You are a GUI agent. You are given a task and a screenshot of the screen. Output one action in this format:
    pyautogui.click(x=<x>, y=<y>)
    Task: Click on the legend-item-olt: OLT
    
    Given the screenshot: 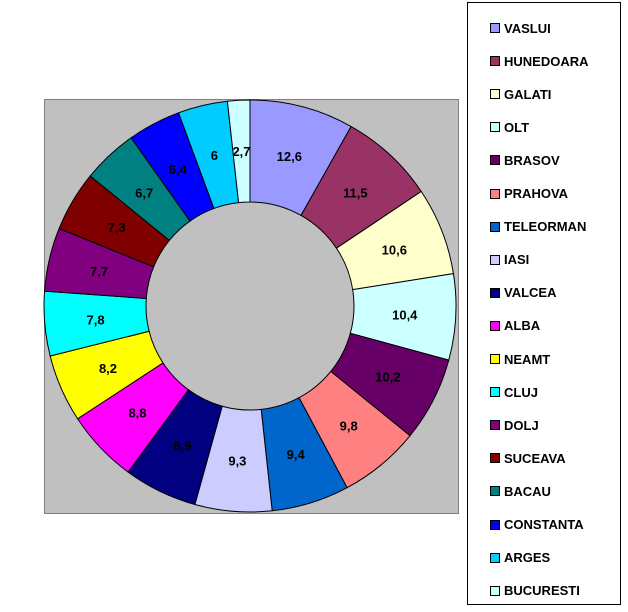 What is the action you would take?
    pyautogui.click(x=509, y=127)
    